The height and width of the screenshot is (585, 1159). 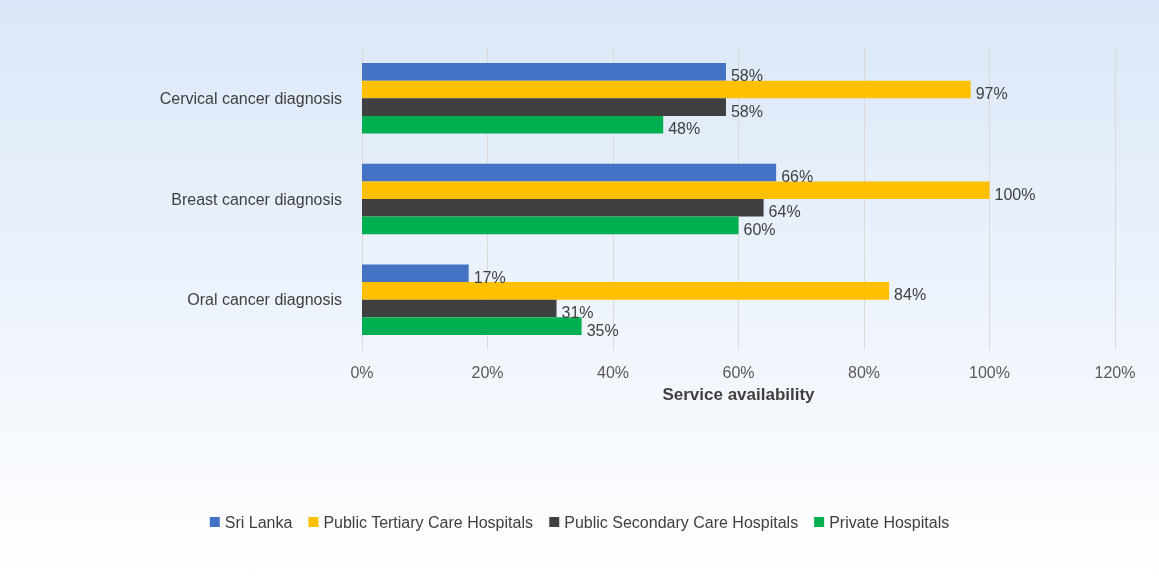 What do you see at coordinates (489, 277) in the screenshot?
I see `data-label: 17%` at bounding box center [489, 277].